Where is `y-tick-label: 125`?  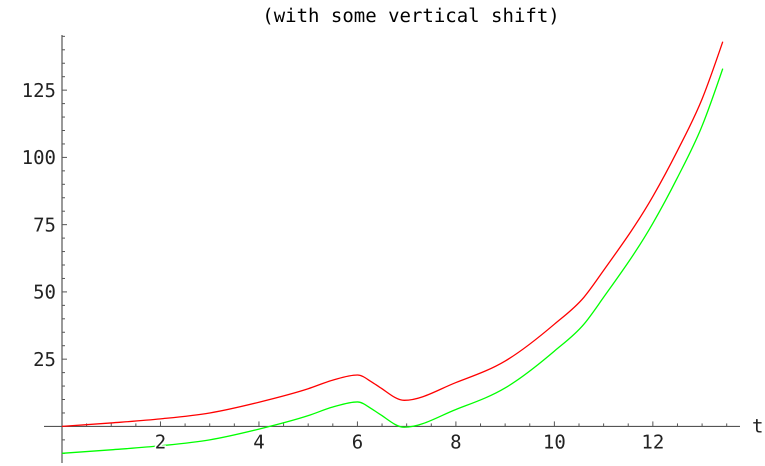
y-tick-label: 125 is located at coordinates (39, 91).